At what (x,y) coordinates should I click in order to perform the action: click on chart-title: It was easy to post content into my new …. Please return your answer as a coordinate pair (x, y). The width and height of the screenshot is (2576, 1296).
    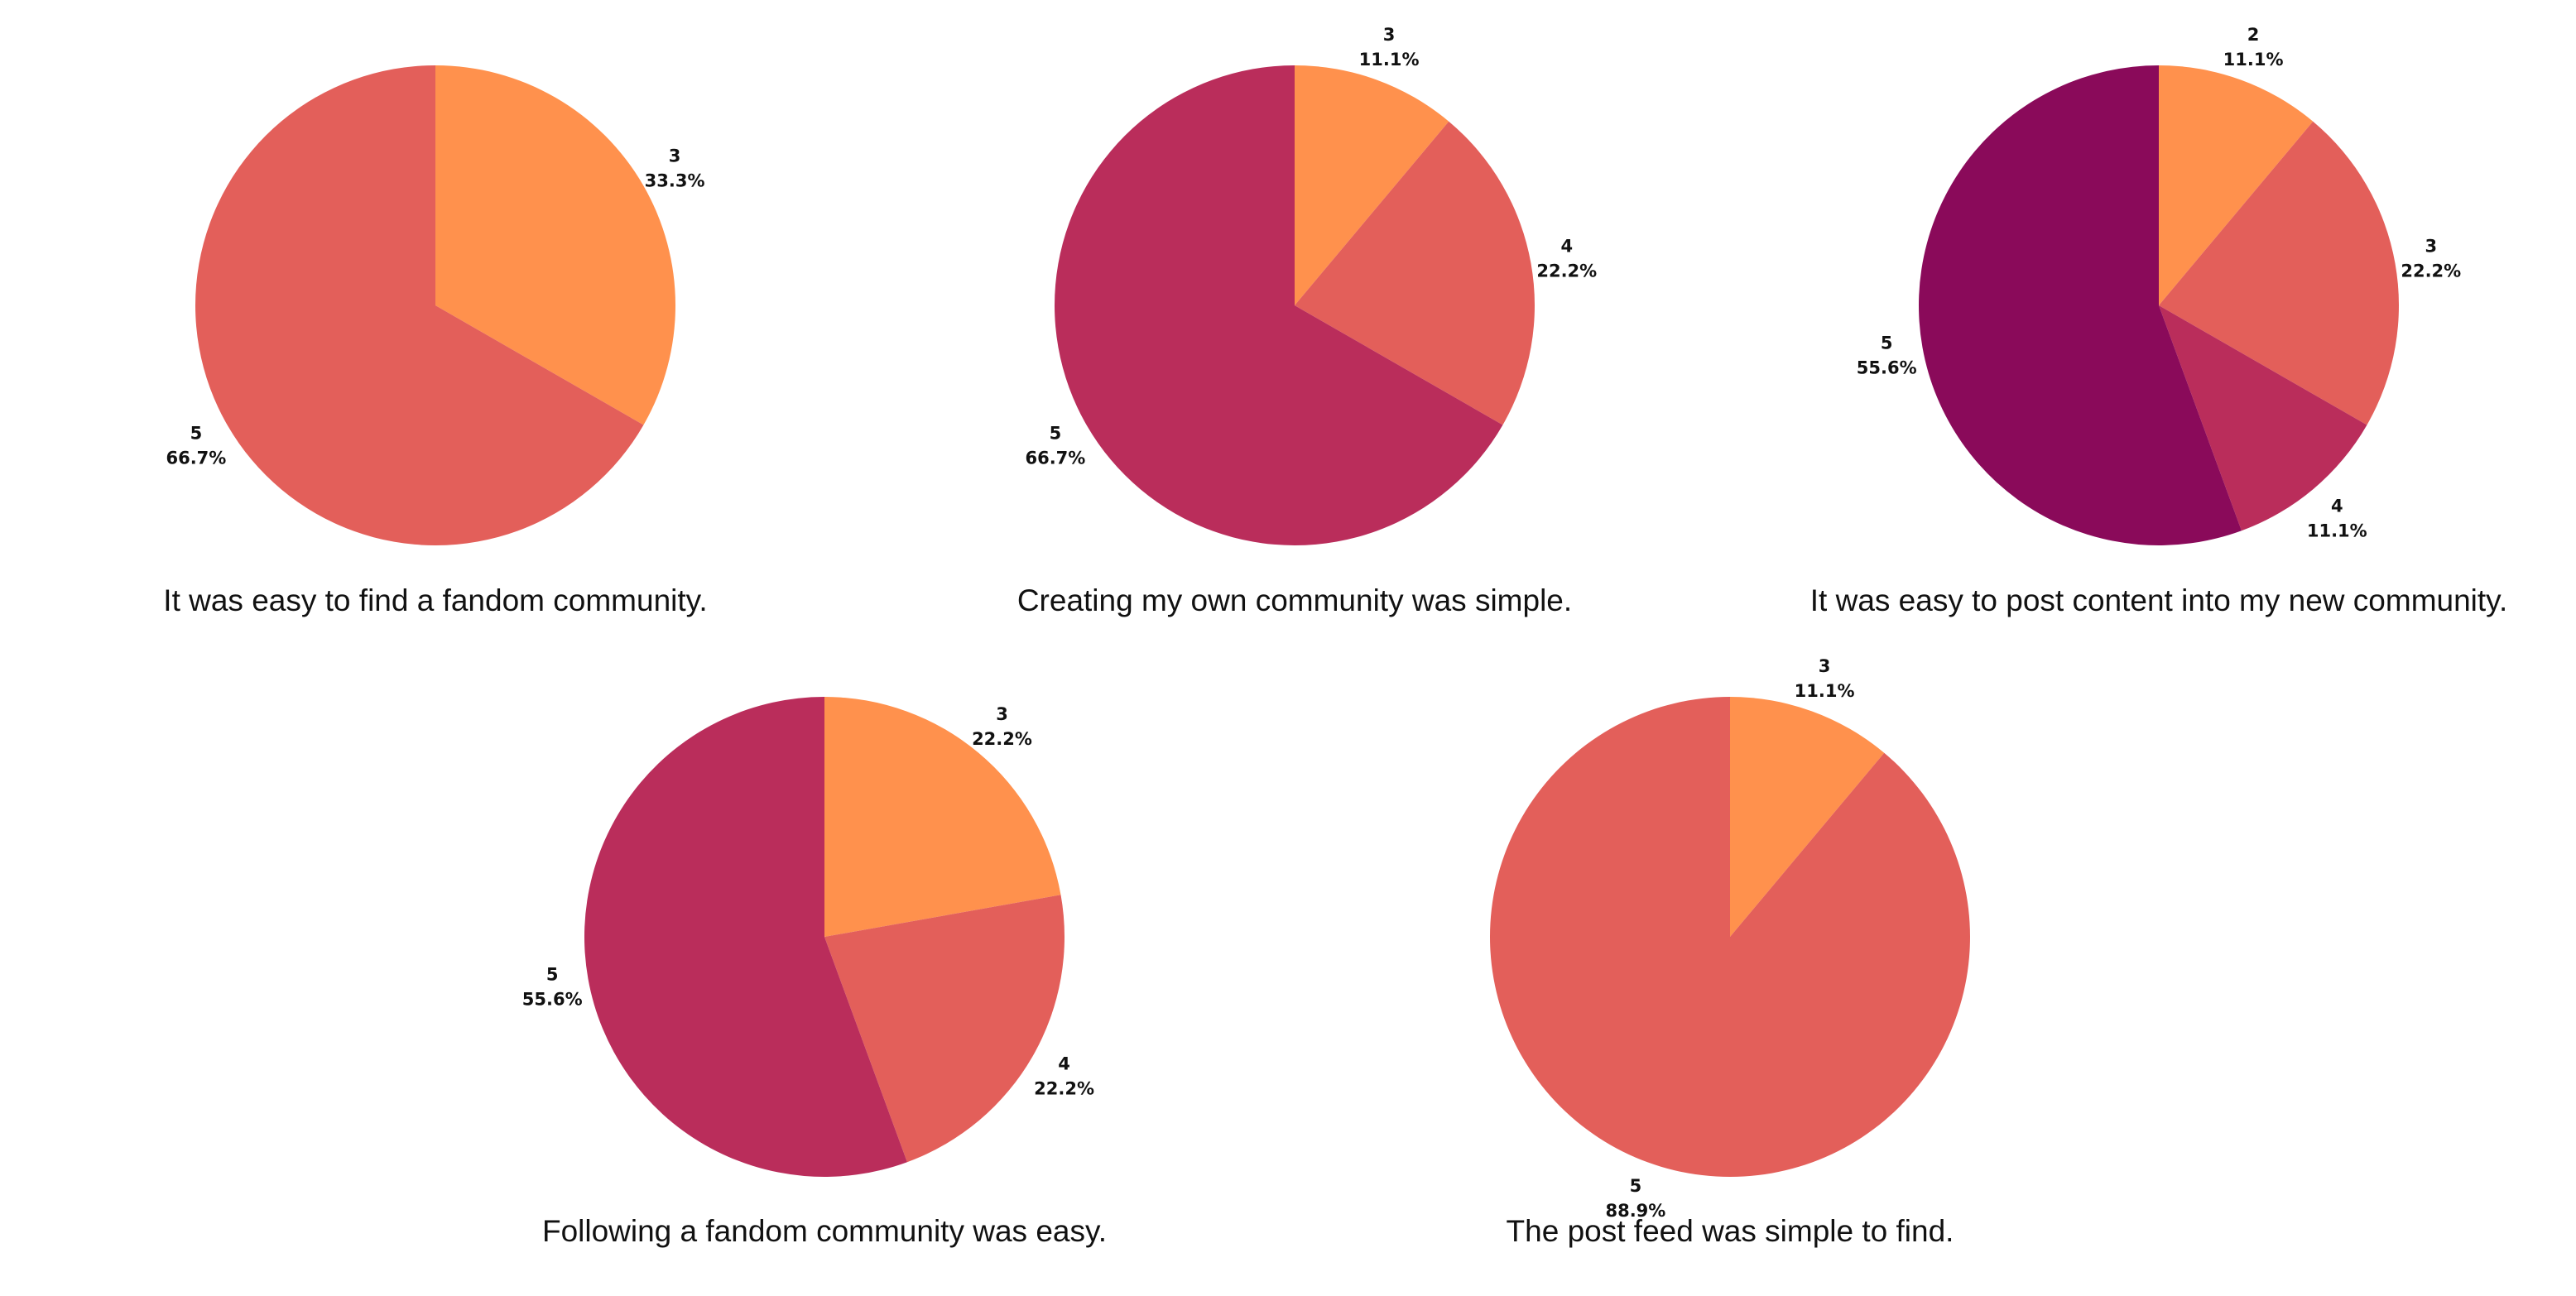
    Looking at the image, I should click on (2158, 600).